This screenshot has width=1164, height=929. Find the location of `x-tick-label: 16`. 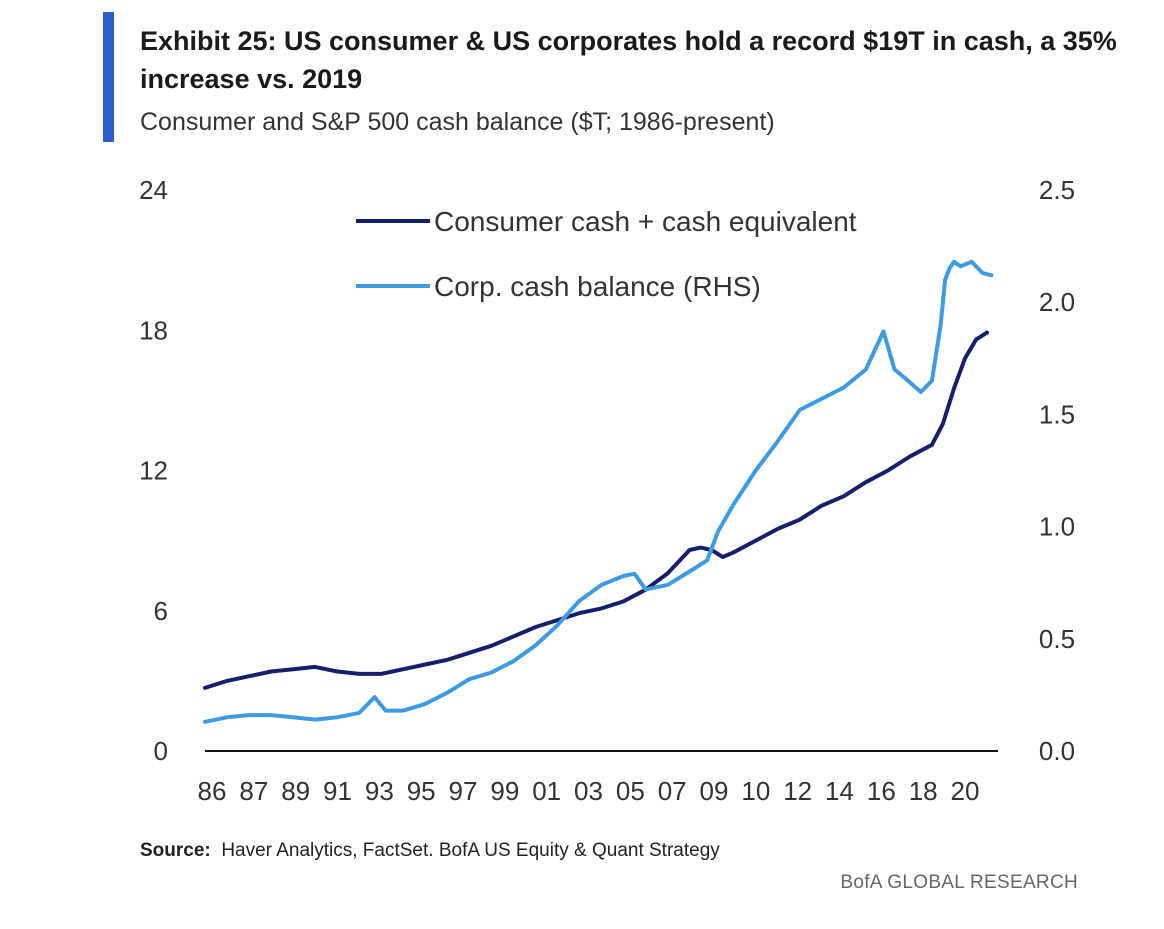

x-tick-label: 16 is located at coordinates (881, 791).